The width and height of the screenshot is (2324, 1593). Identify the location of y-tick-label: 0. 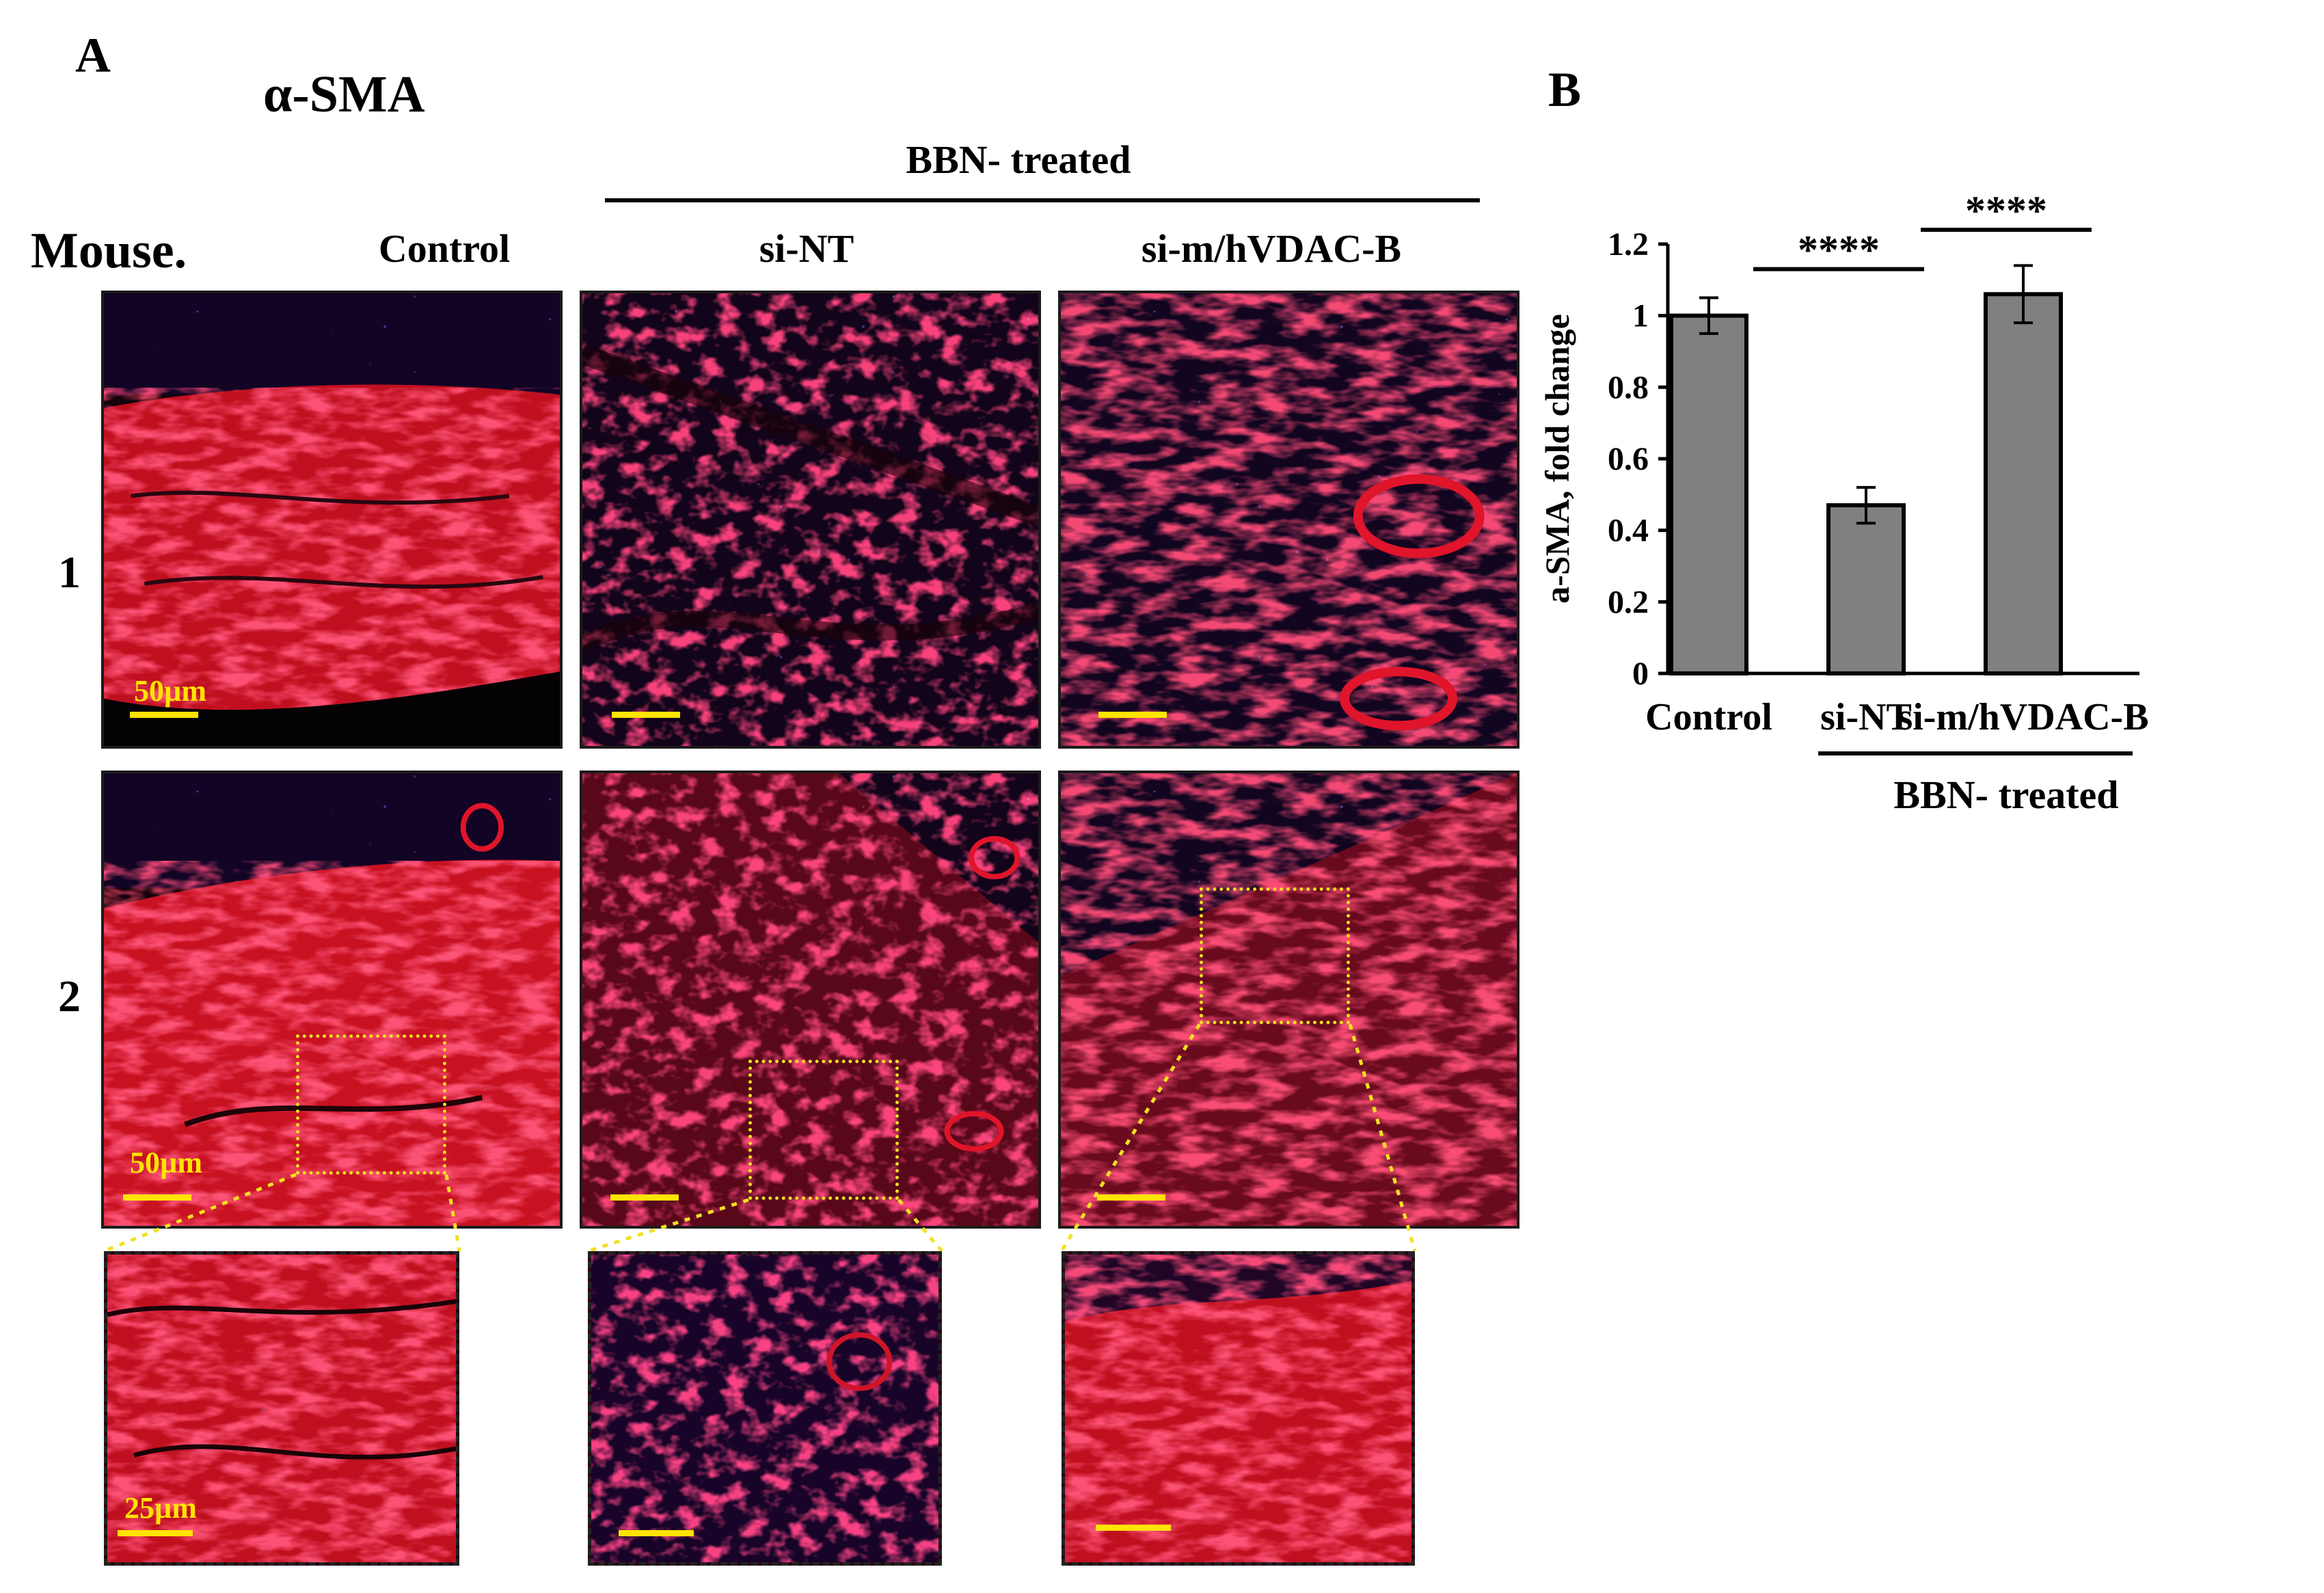
(1640, 674).